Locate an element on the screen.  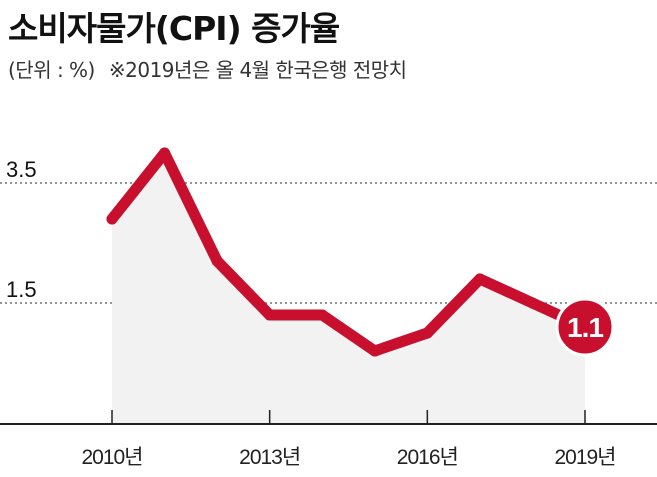
data-point-2010 is located at coordinates (112, 219).